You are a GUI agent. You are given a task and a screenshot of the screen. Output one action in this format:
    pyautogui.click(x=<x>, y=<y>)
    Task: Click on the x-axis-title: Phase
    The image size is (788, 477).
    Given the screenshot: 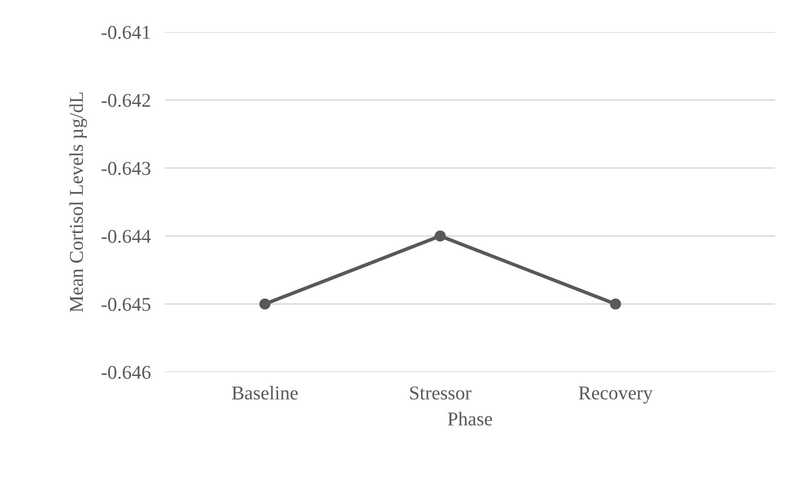 What is the action you would take?
    pyautogui.click(x=470, y=419)
    